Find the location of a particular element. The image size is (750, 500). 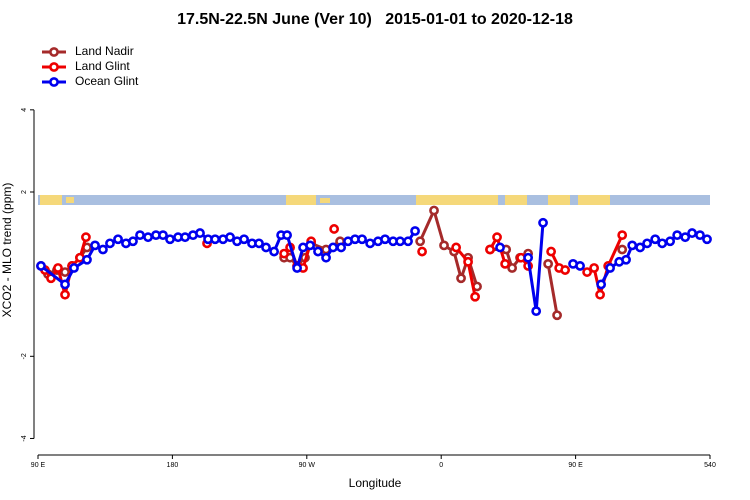

x-tick-label: 540 is located at coordinates (710, 465).